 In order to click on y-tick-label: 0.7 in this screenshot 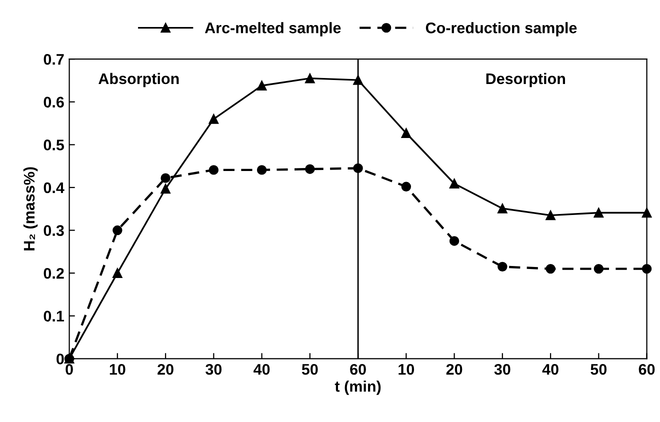, I will do `click(54, 59)`.